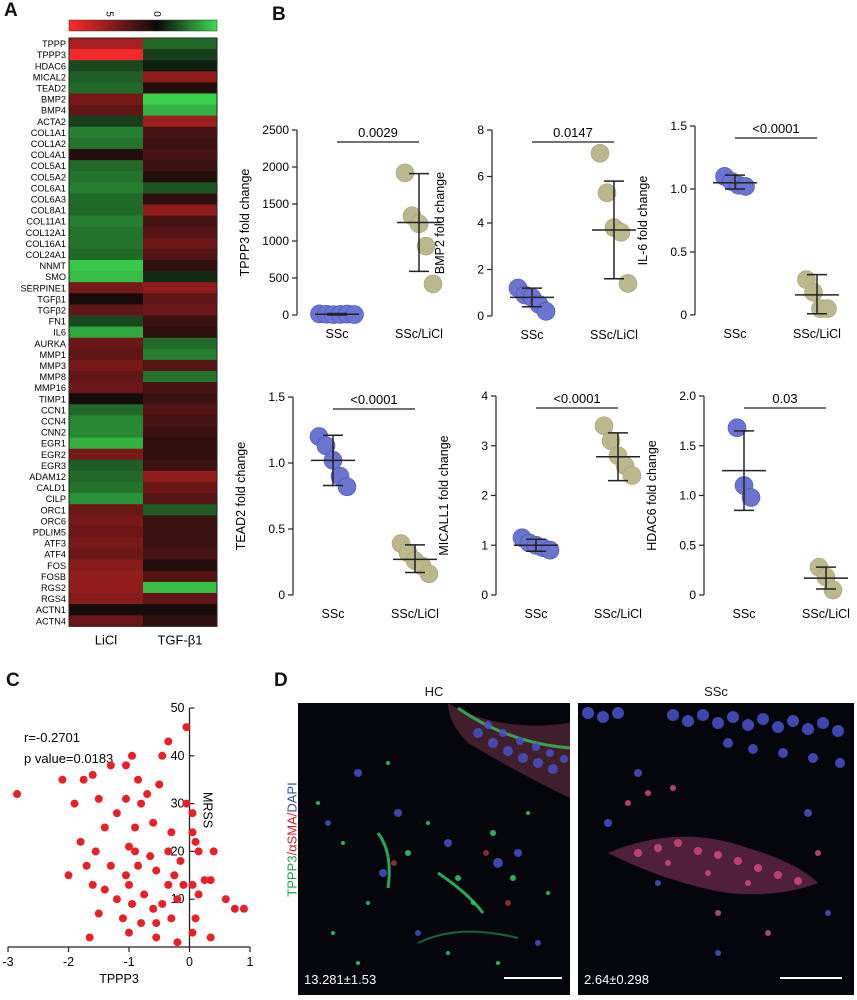  Describe the element at coordinates (53, 433) in the screenshot. I see `heatmap-row-label: CNN2` at that location.